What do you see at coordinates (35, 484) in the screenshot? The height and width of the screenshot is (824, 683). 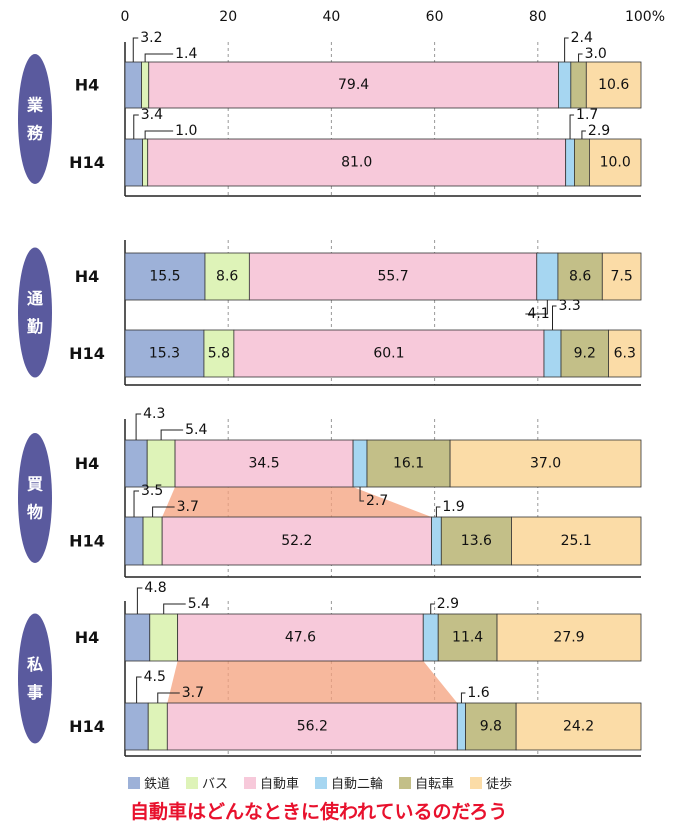 I see `group-label-char: 買` at bounding box center [35, 484].